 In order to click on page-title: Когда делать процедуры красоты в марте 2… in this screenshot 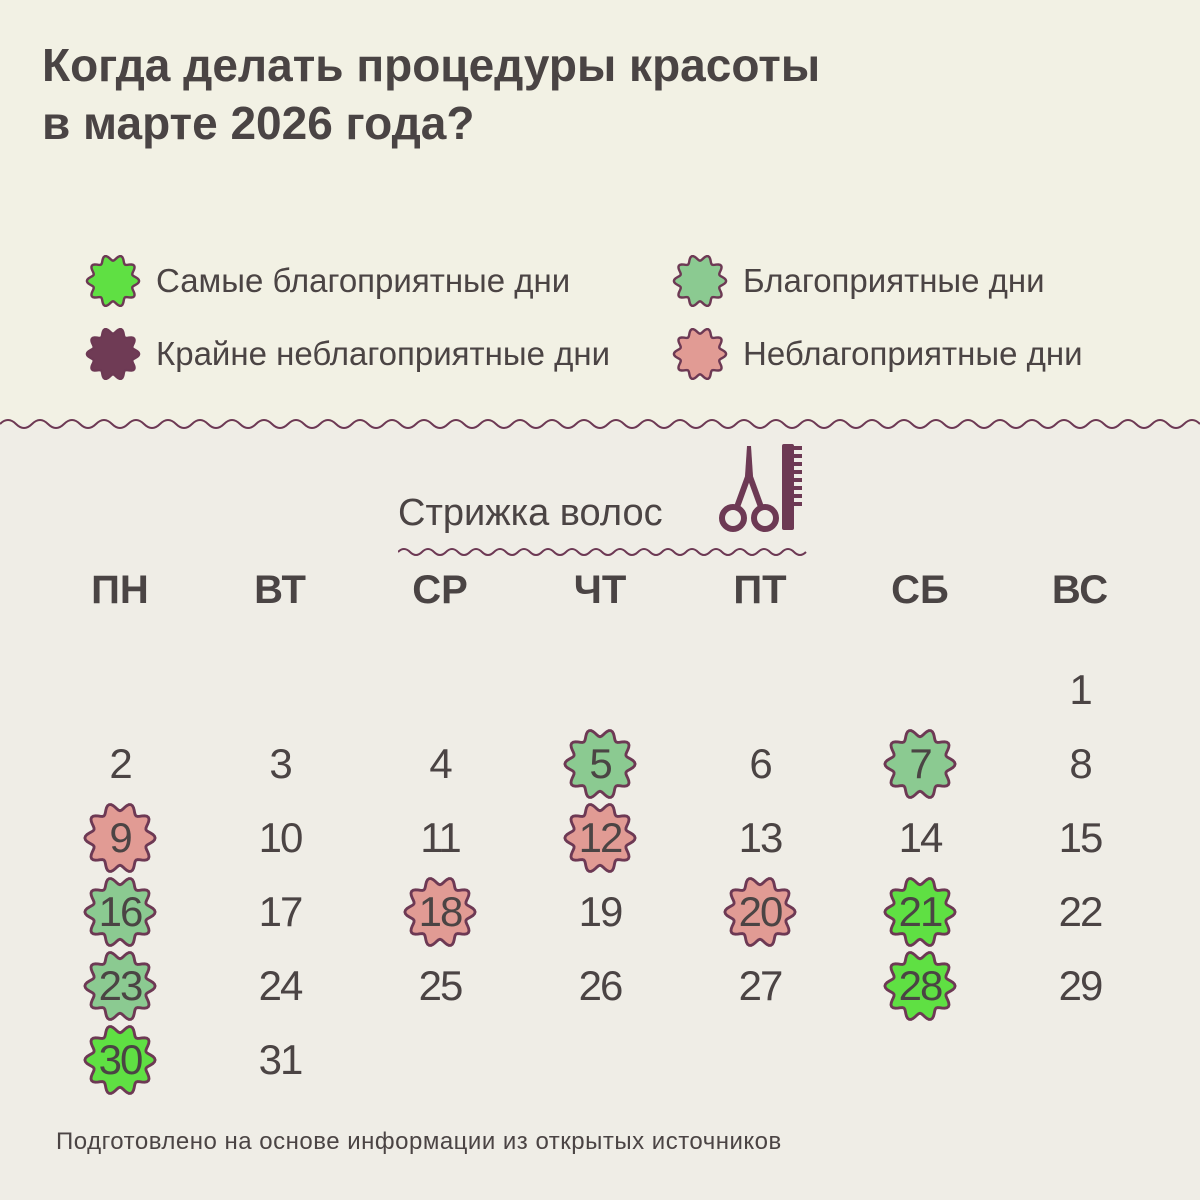, I will do `click(431, 94)`.